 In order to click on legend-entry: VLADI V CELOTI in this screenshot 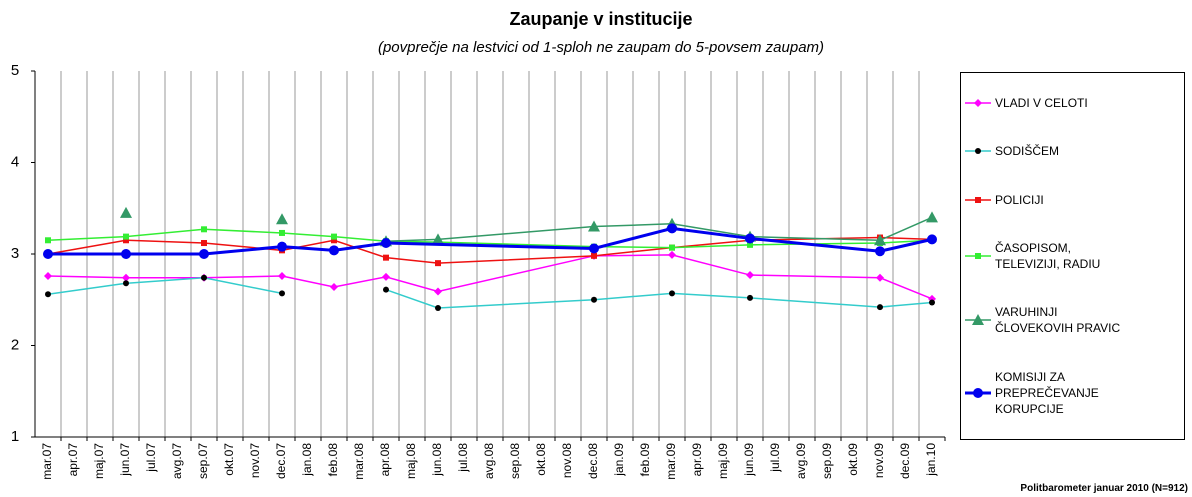, I will do `click(1072, 103)`.